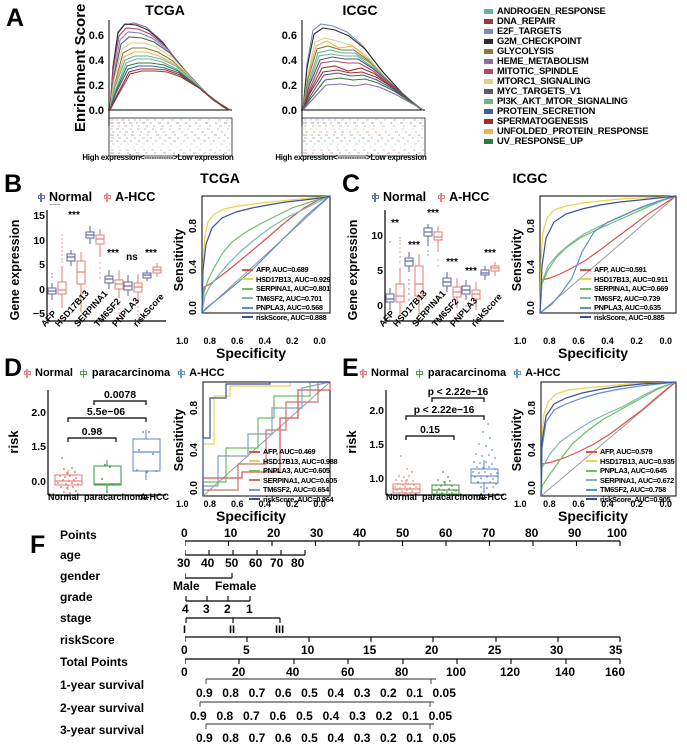 The width and height of the screenshot is (687, 745). What do you see at coordinates (249, 609) in the screenshot?
I see `tick-label: 1` at bounding box center [249, 609].